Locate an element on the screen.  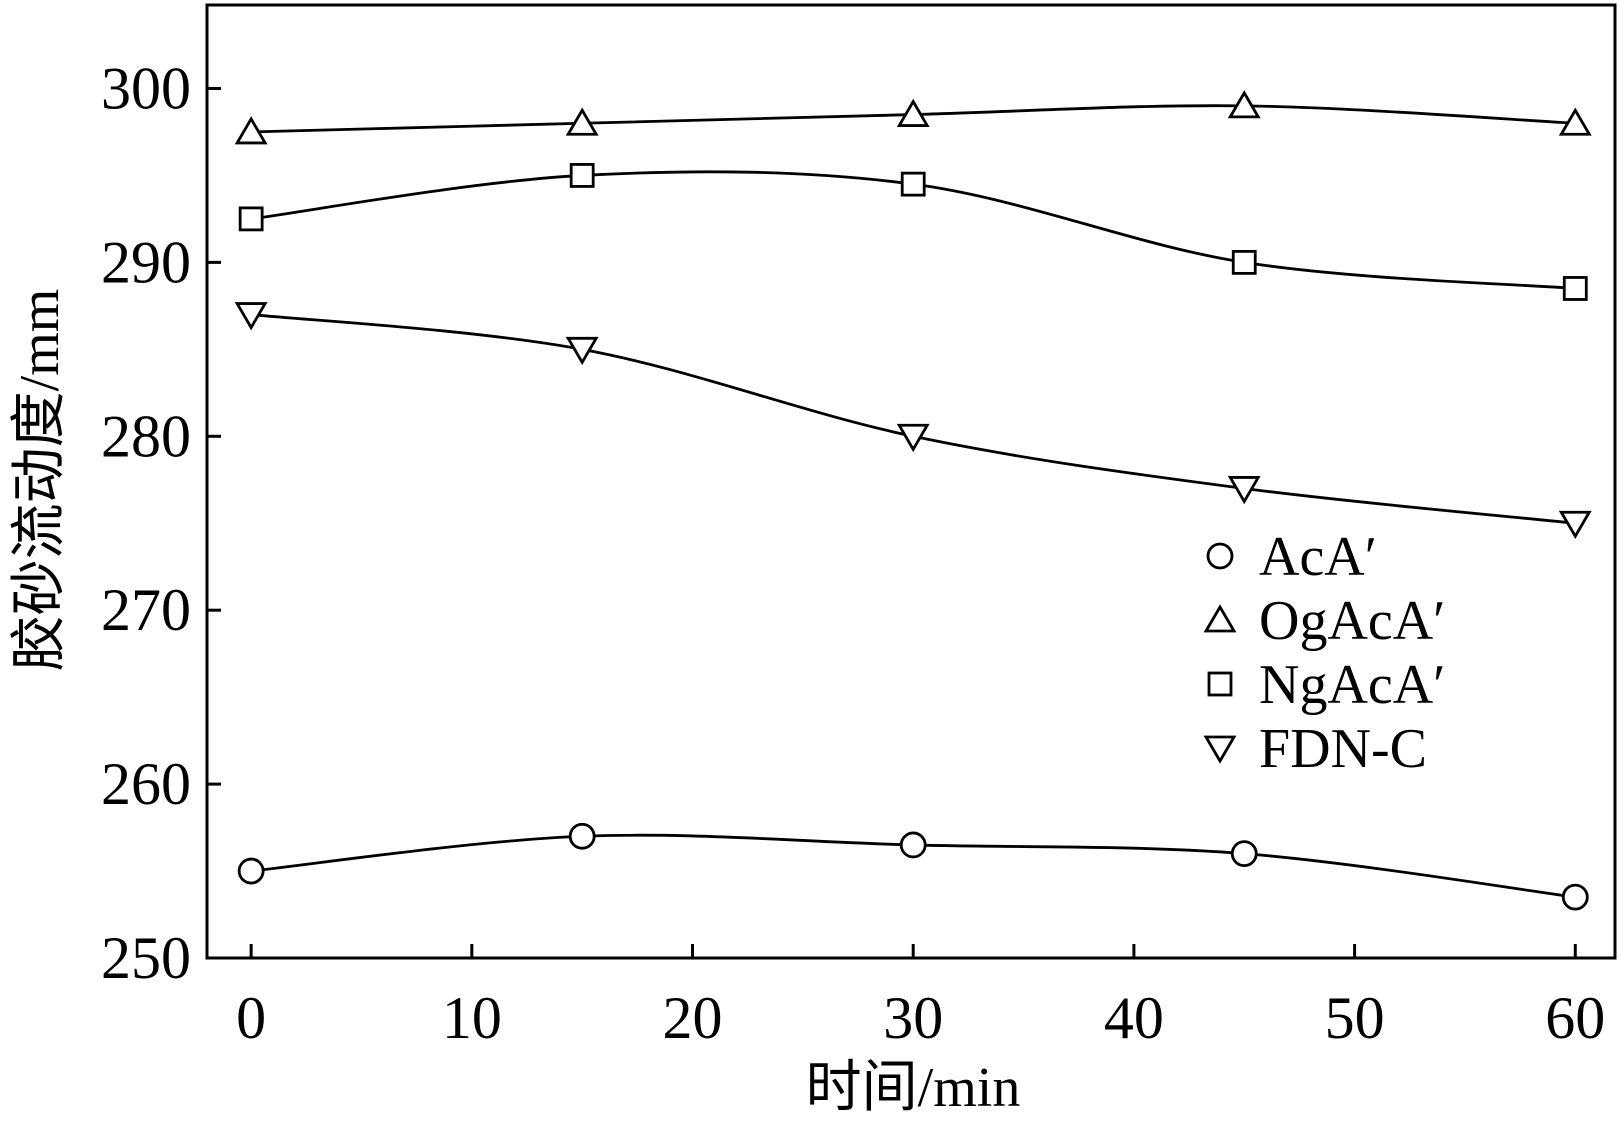
legend-label: NgAcA′ is located at coordinates (1352, 685).